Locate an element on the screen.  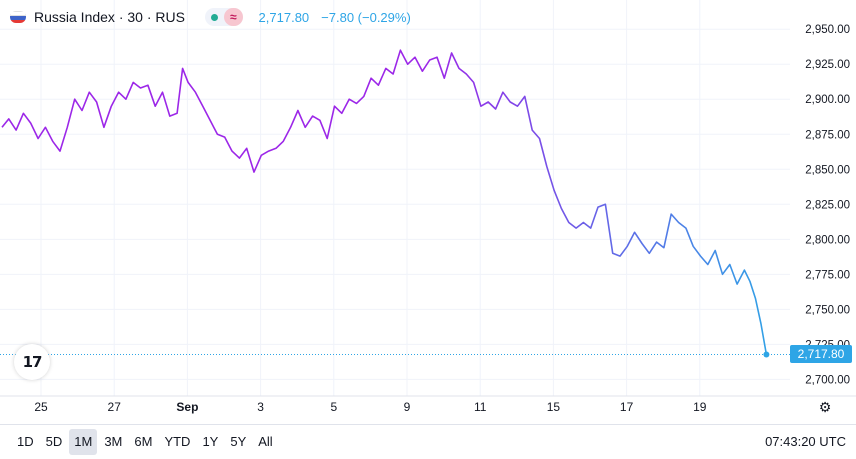
y-tick-label: 2,800.00 is located at coordinates (827, 240).